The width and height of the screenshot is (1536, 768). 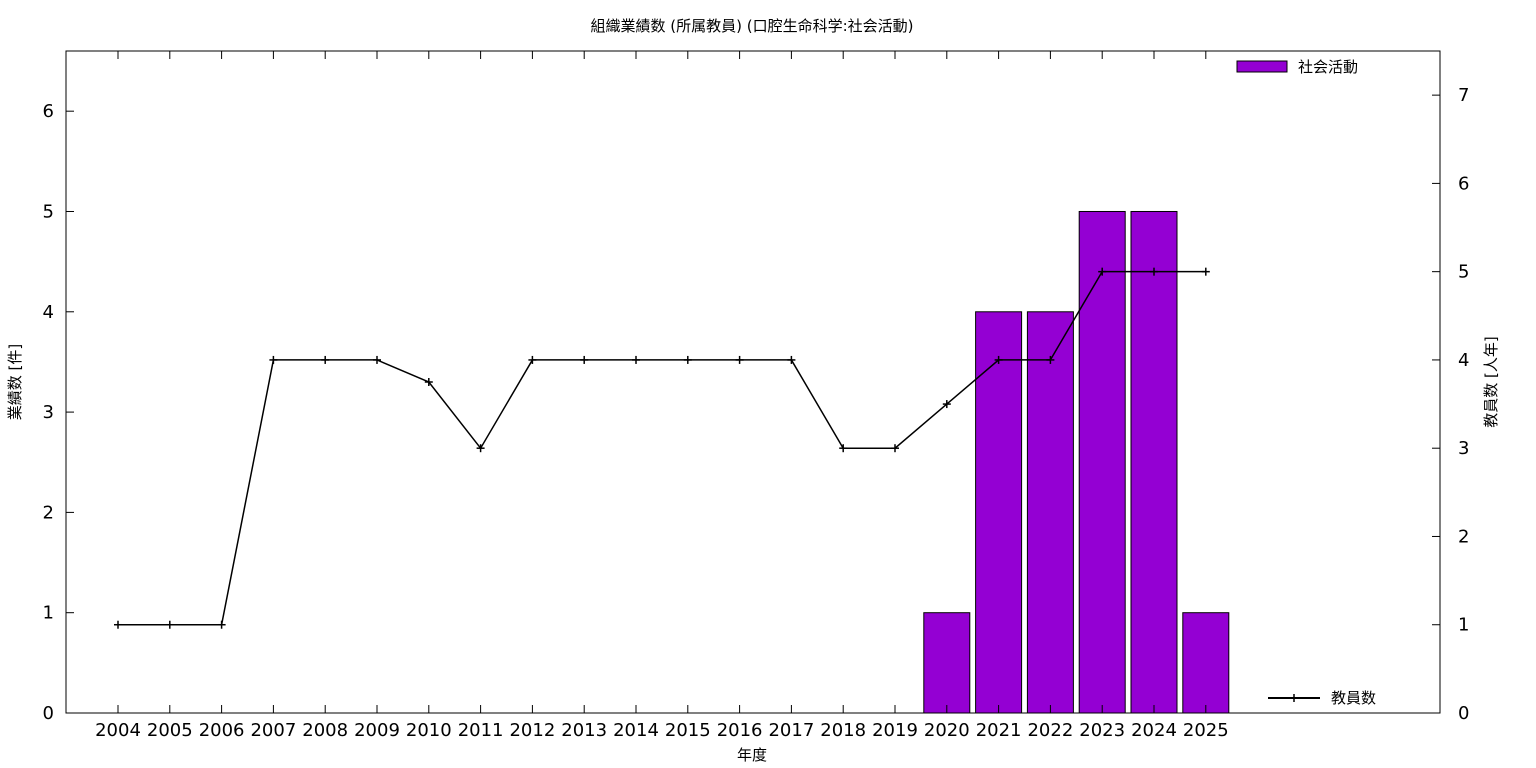 What do you see at coordinates (584, 730) in the screenshot?
I see `x-tick-label: 2013` at bounding box center [584, 730].